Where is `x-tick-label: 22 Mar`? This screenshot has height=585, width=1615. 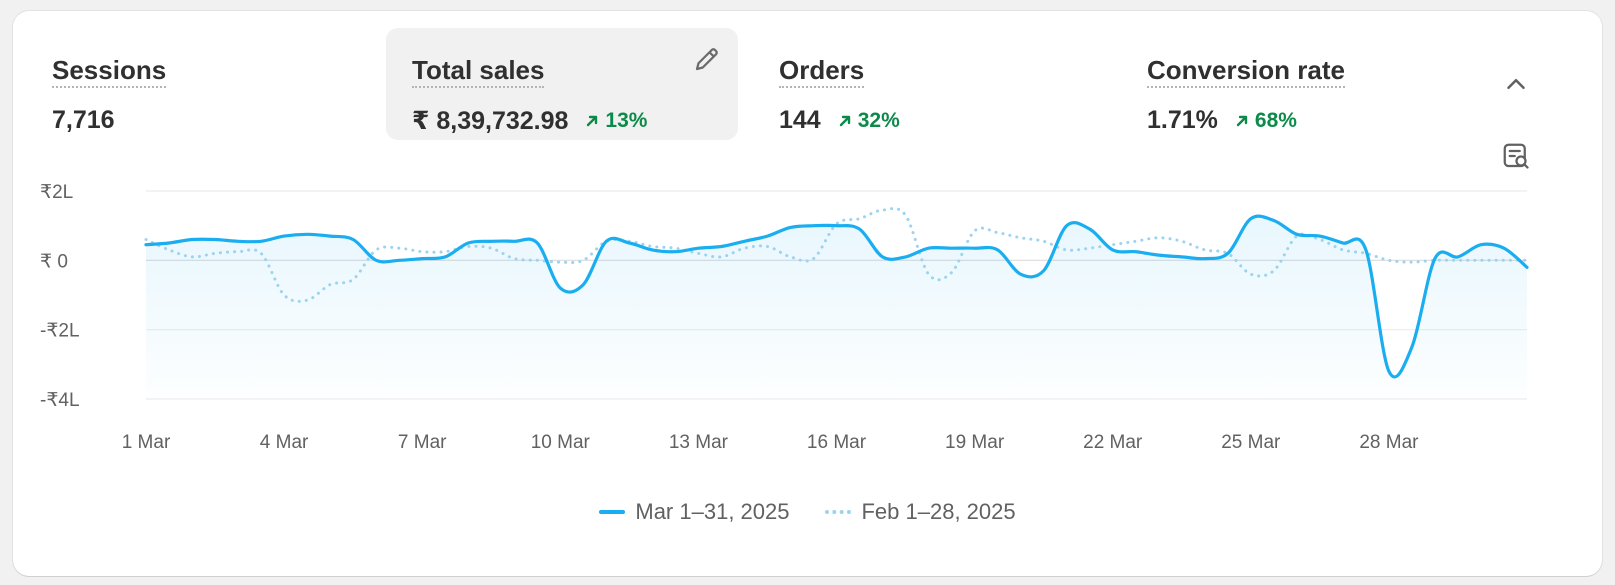 x-tick-label: 22 Mar is located at coordinates (1113, 442).